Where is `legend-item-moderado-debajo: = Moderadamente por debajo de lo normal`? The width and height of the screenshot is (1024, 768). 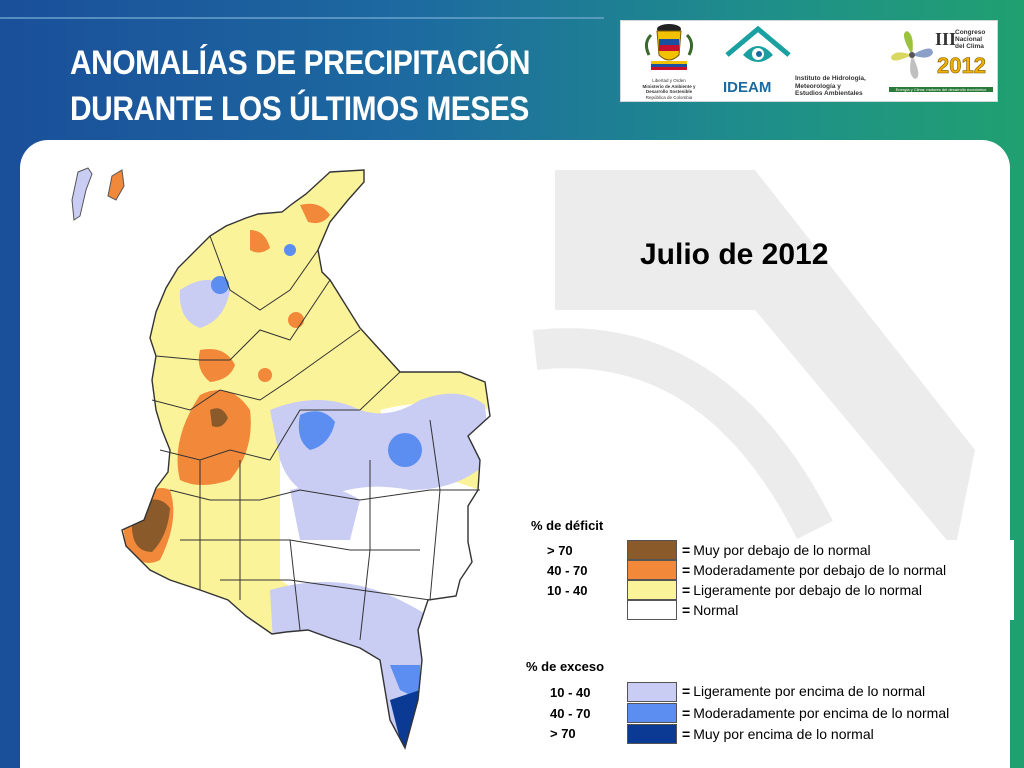
legend-item-moderado-debajo: = Moderadamente por debajo de lo normal is located at coordinates (814, 570).